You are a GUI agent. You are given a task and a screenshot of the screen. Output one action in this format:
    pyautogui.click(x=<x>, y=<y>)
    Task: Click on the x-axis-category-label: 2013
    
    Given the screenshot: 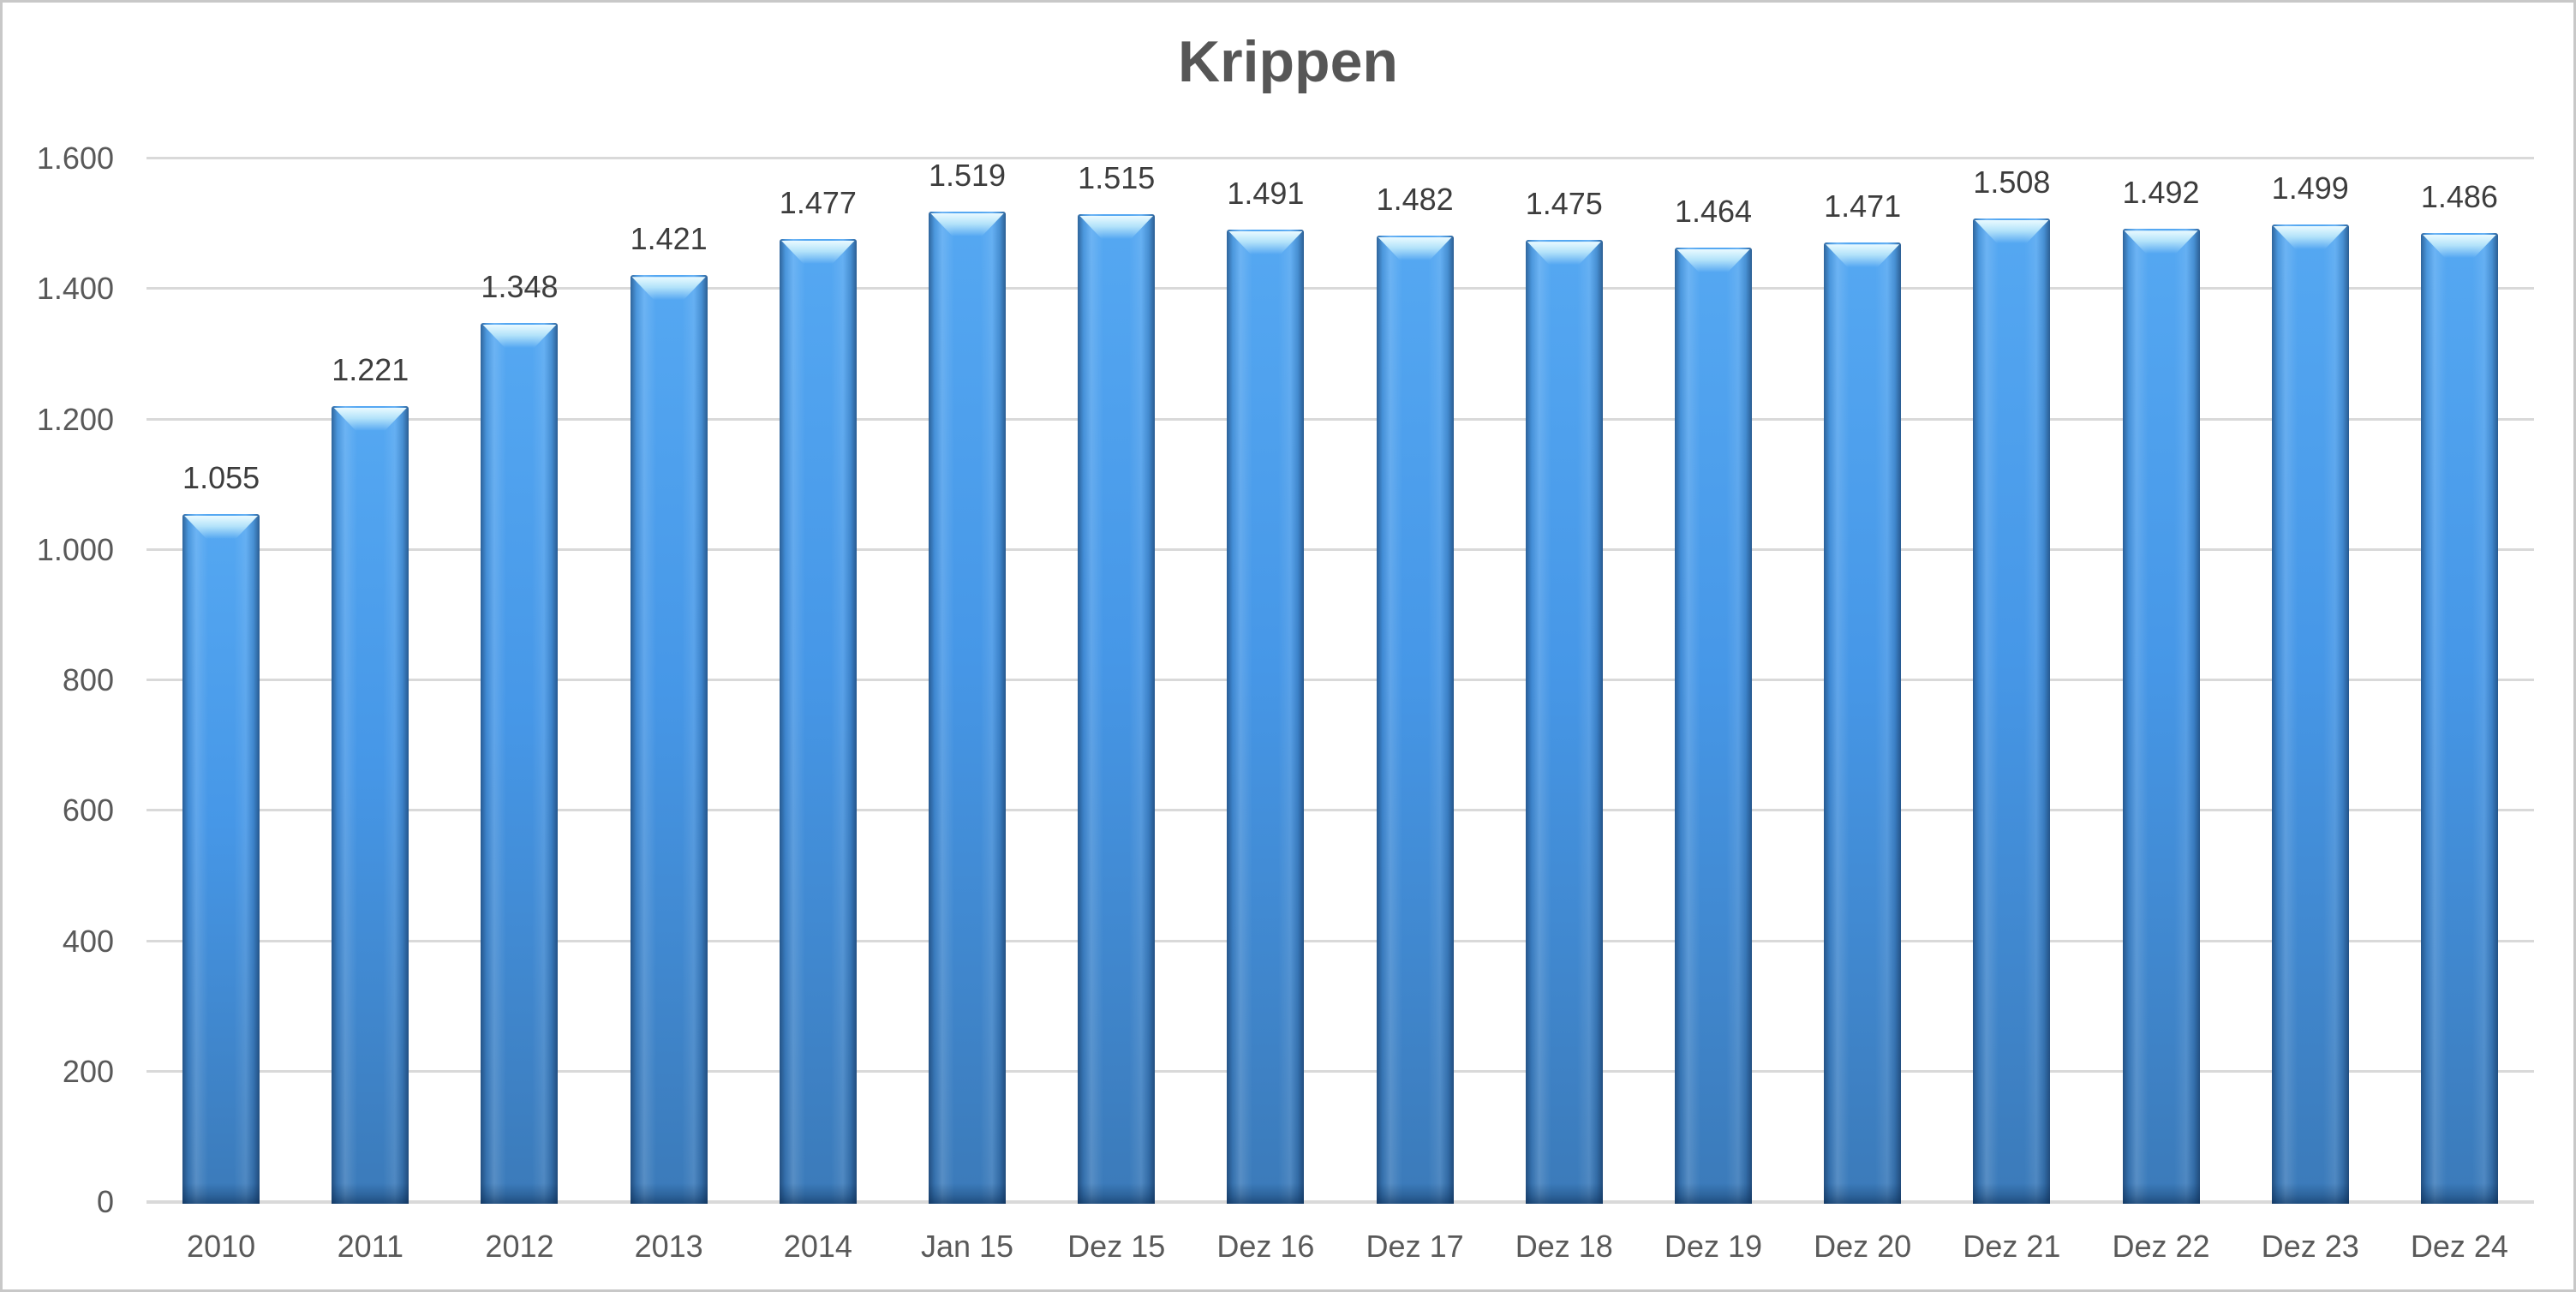 What is the action you would take?
    pyautogui.click(x=668, y=1246)
    